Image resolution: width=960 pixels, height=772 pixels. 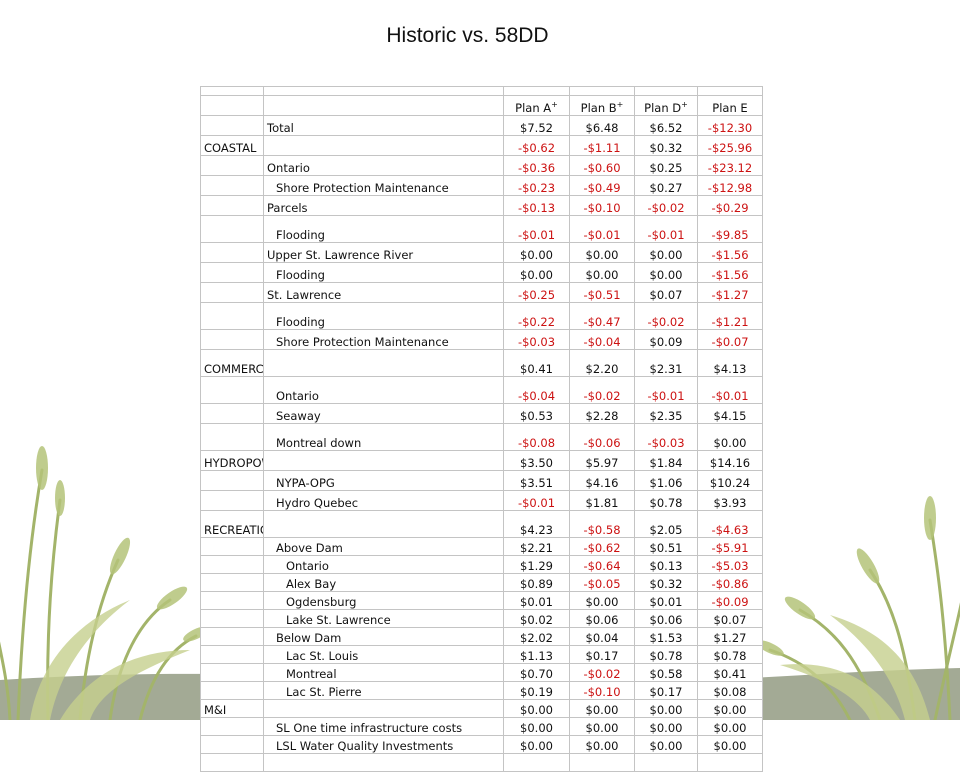 What do you see at coordinates (730, 546) in the screenshot?
I see `value-cell: -$5.91` at bounding box center [730, 546].